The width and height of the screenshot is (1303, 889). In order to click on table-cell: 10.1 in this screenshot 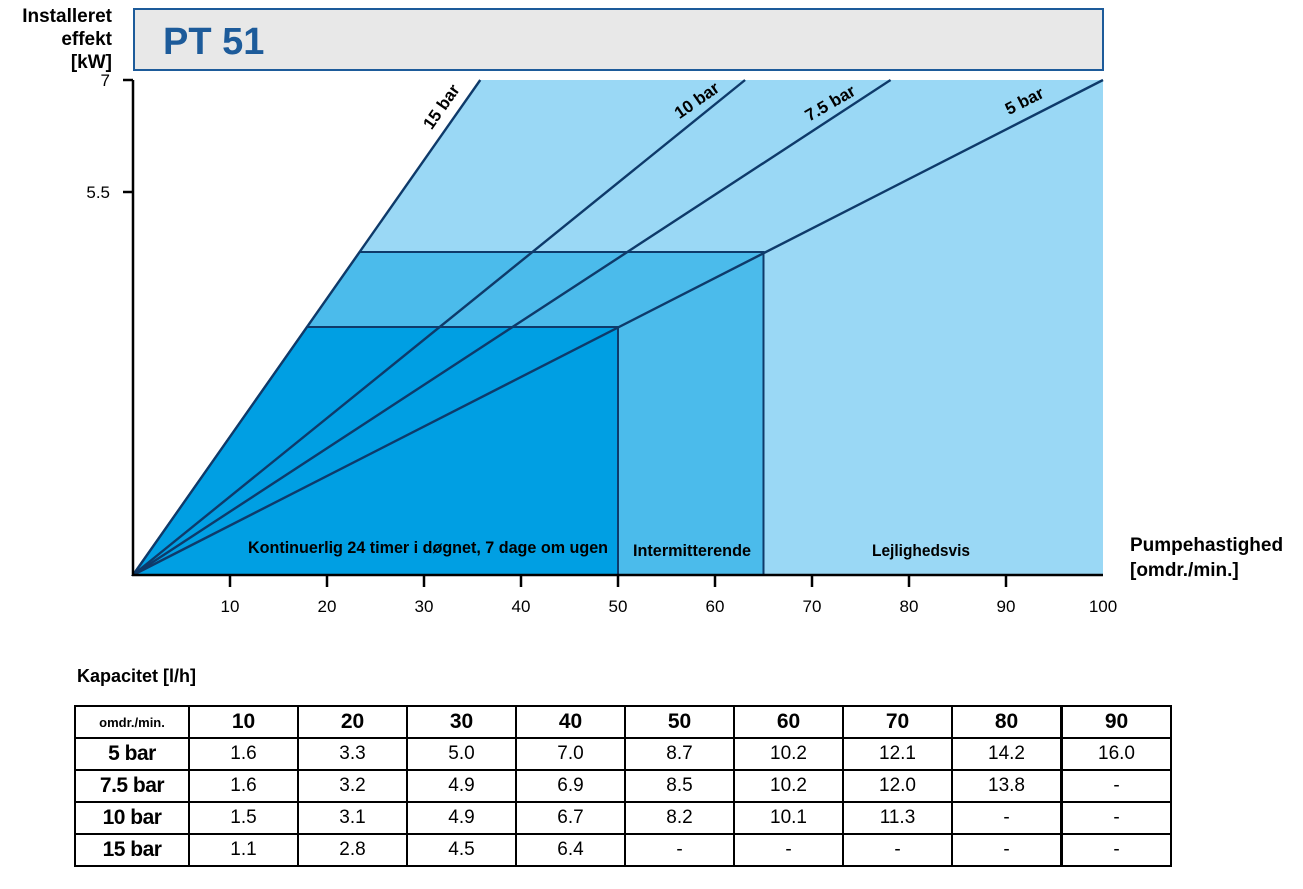, I will do `click(788, 818)`.